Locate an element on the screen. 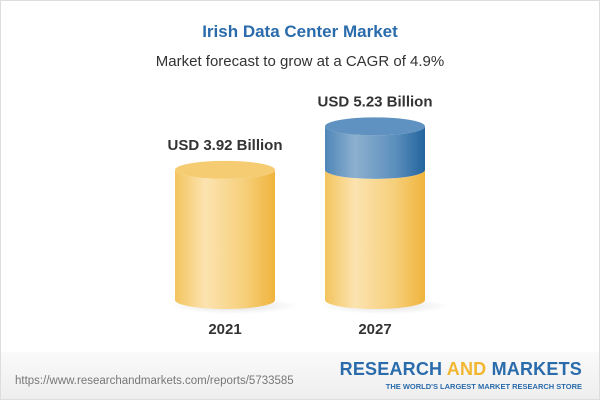 This screenshot has height=400, width=600. data-label: USD 5.23 Billion is located at coordinates (374, 101).